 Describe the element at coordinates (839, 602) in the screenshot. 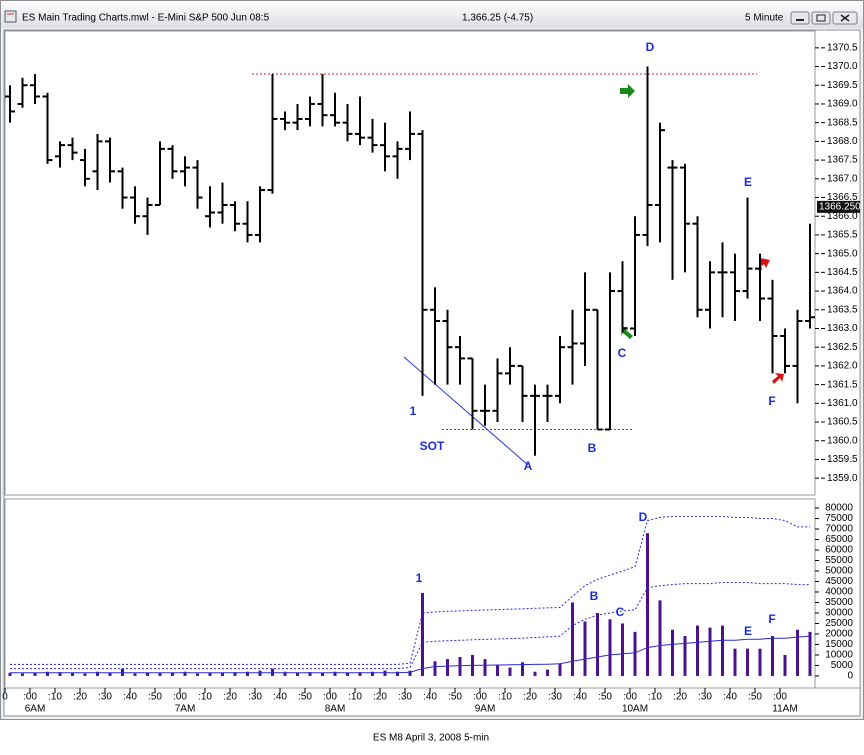

I see `y-tick-label: 35000` at that location.